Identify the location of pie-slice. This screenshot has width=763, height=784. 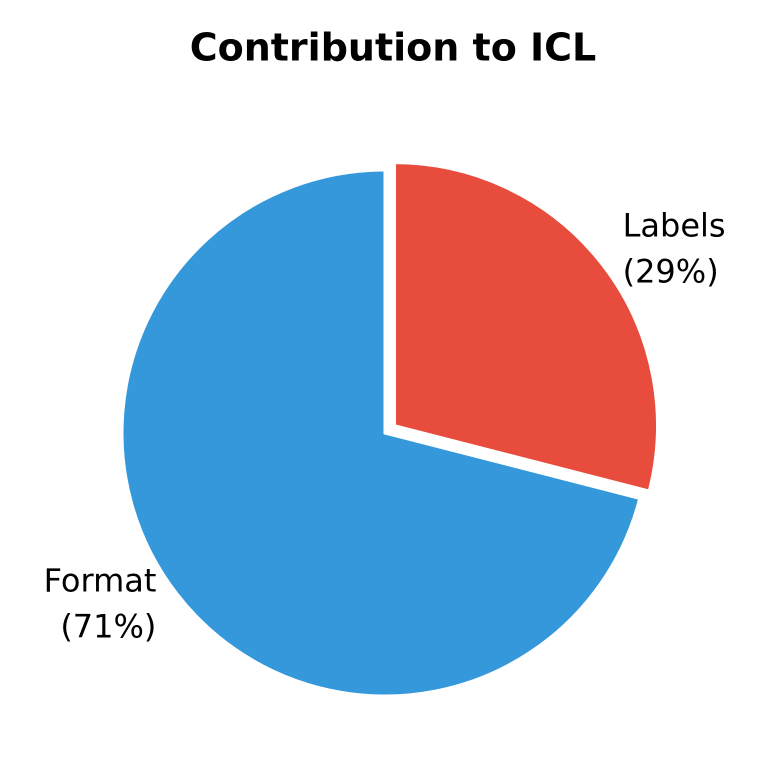
(525, 327).